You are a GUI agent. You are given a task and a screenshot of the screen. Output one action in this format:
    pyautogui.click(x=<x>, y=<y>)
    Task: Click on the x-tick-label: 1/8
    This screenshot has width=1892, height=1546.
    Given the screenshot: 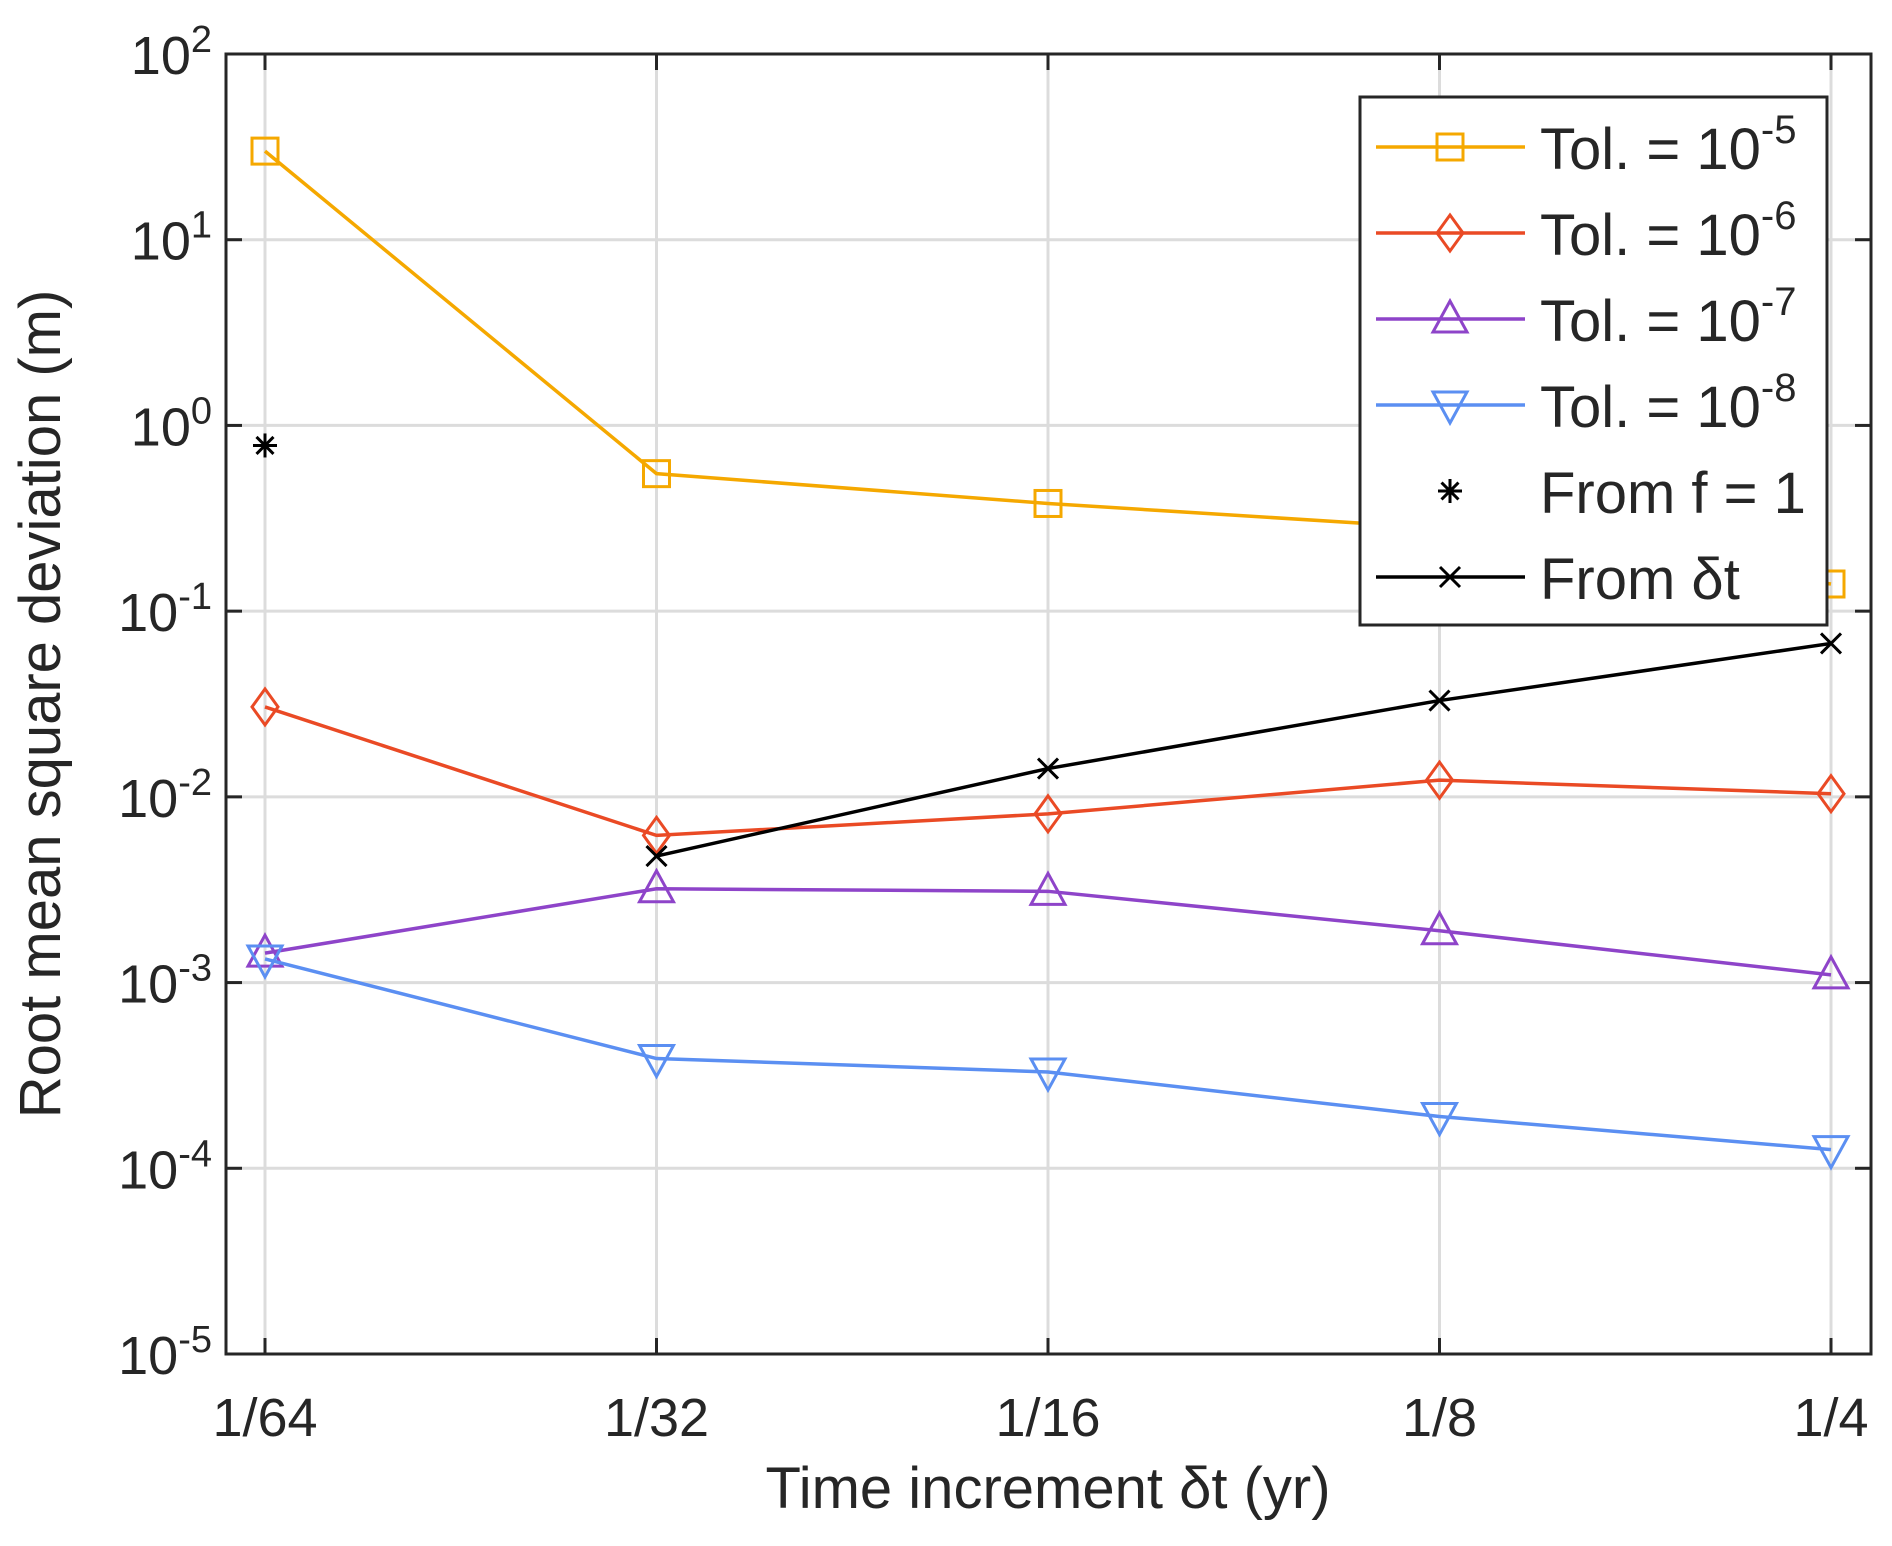 What is the action you would take?
    pyautogui.click(x=1439, y=1418)
    